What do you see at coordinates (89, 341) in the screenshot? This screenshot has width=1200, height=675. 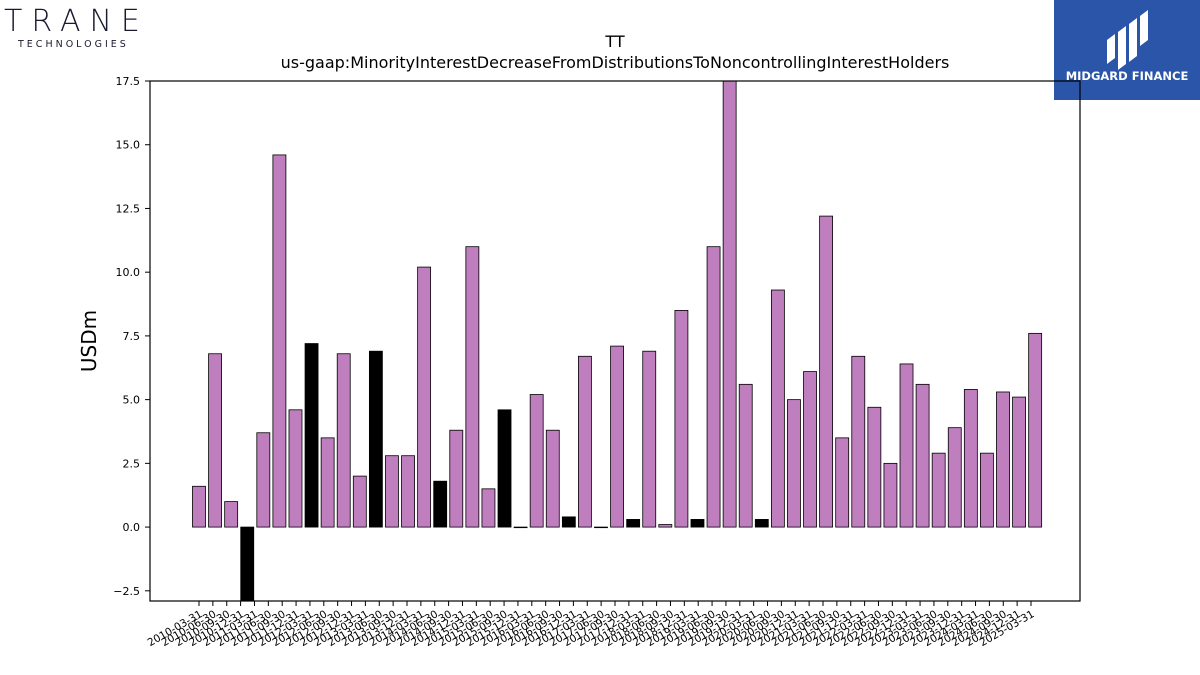 I see `y-axis-label: USDm` at bounding box center [89, 341].